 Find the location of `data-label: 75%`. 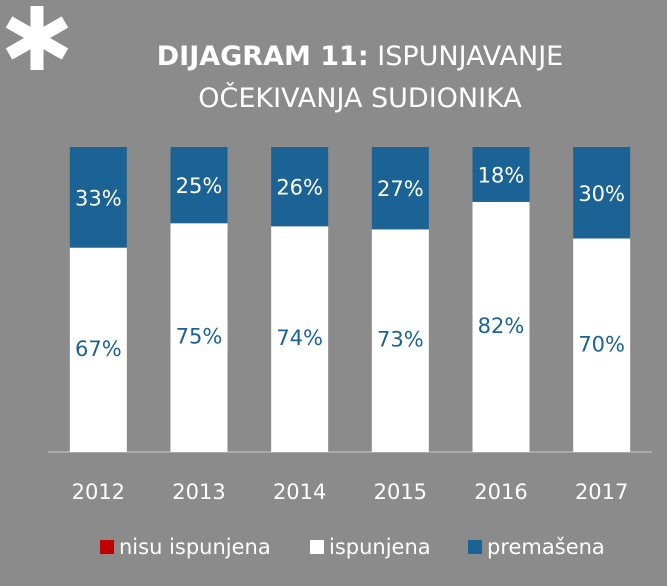

data-label: 75% is located at coordinates (199, 337).